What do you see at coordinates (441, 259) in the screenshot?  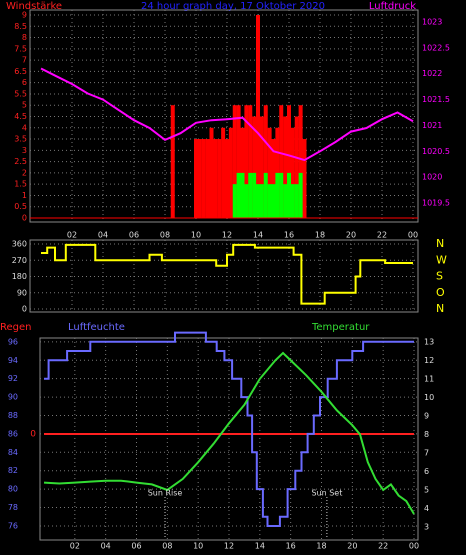 I see `y2-tick-label: W` at bounding box center [441, 259].